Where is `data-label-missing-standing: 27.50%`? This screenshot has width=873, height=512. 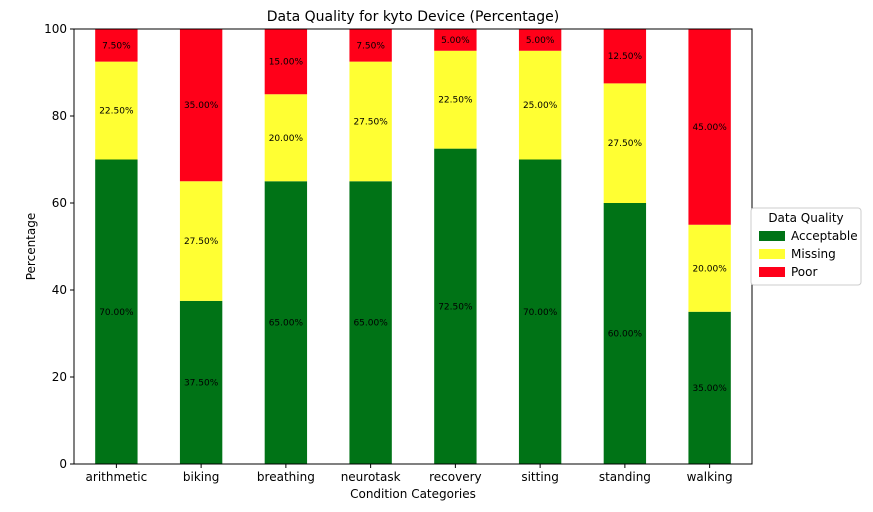
data-label-missing-standing: 27.50% is located at coordinates (625, 144).